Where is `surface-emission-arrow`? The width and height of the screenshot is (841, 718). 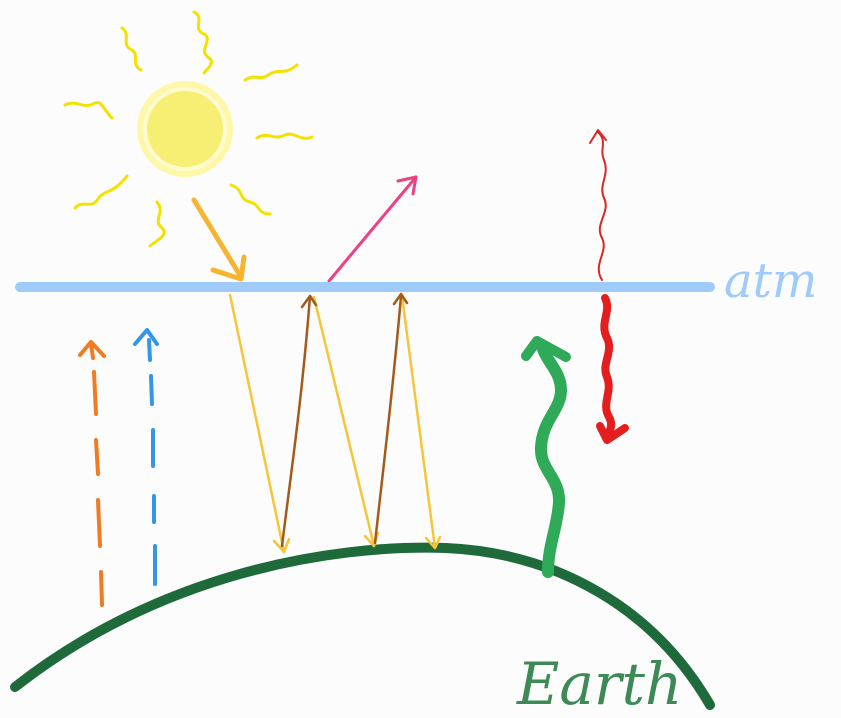 surface-emission-arrow is located at coordinates (546, 457).